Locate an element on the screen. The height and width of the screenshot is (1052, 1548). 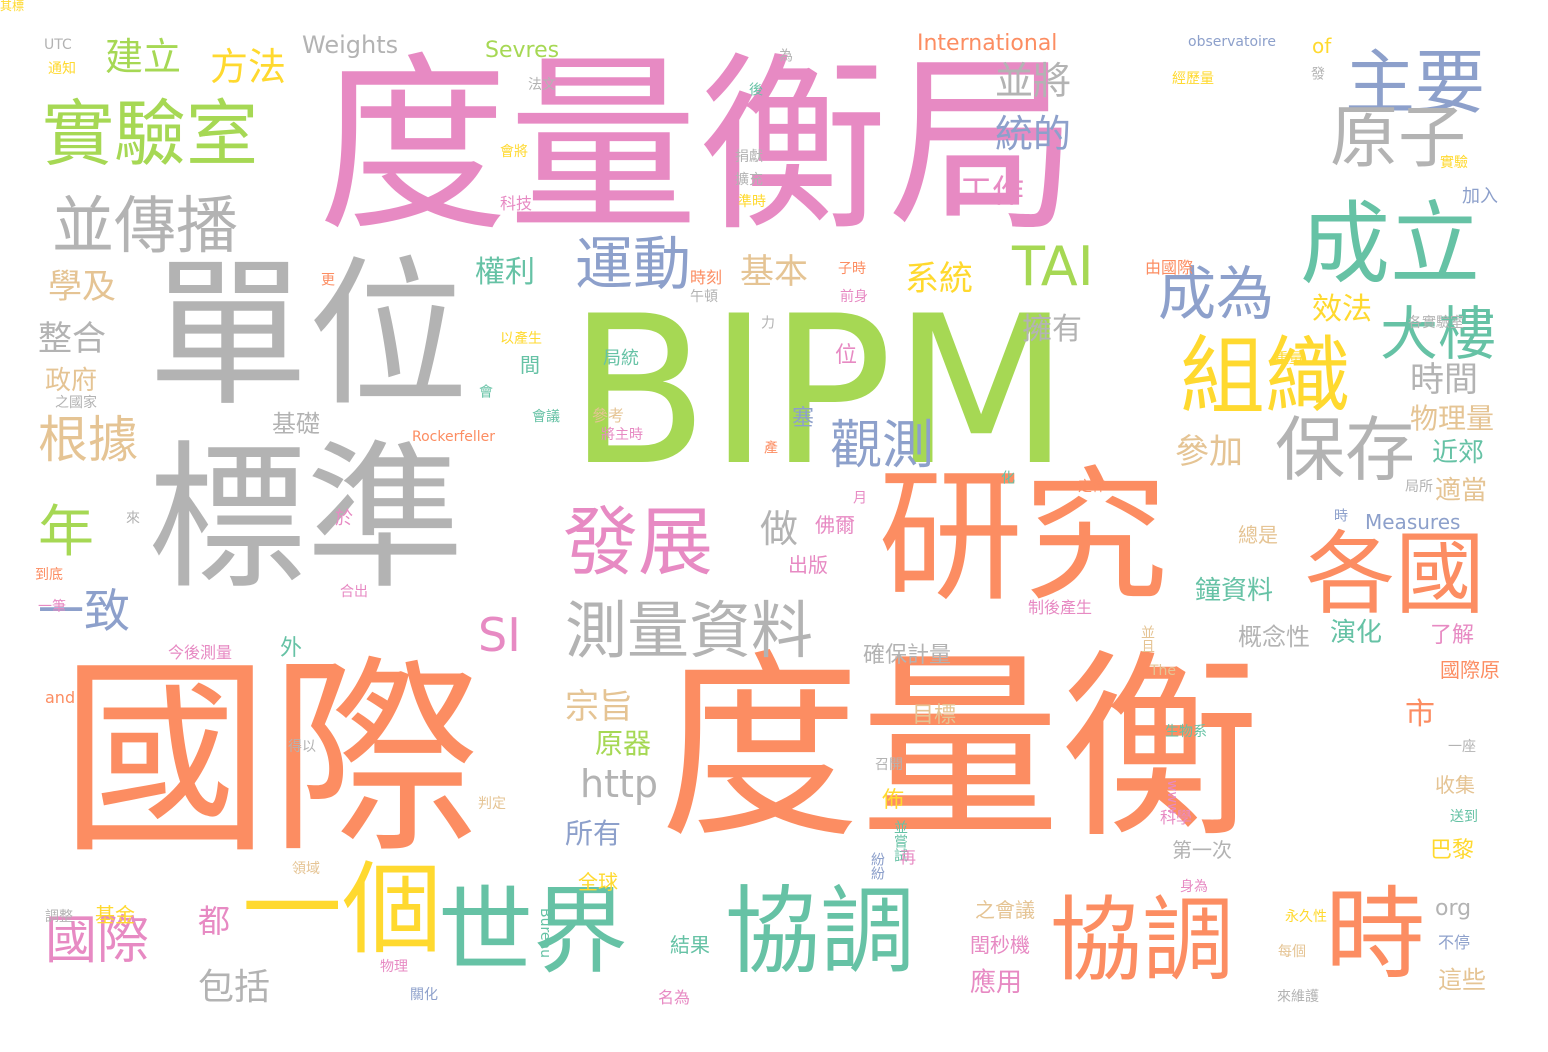
cloud-word: 基本 is located at coordinates (774, 272).